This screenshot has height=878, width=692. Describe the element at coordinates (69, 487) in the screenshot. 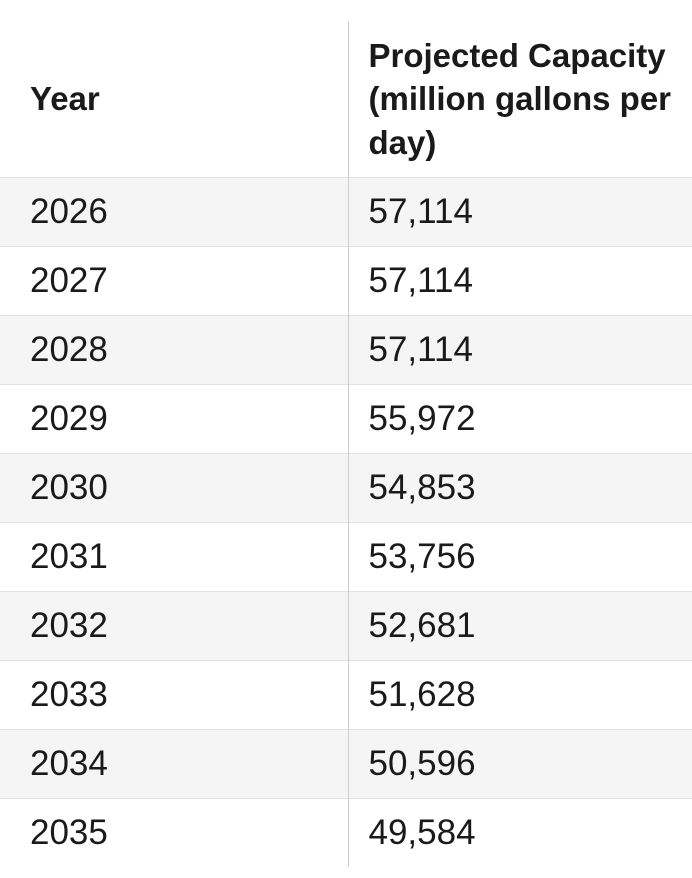

I see `year-cell: 2030` at that location.